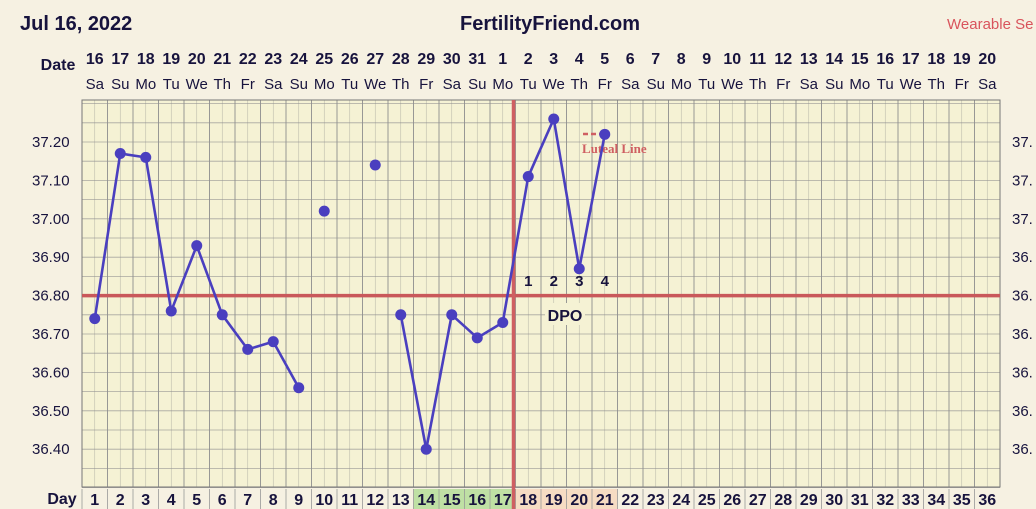  I want to click on date-label: 17, so click(911, 59).